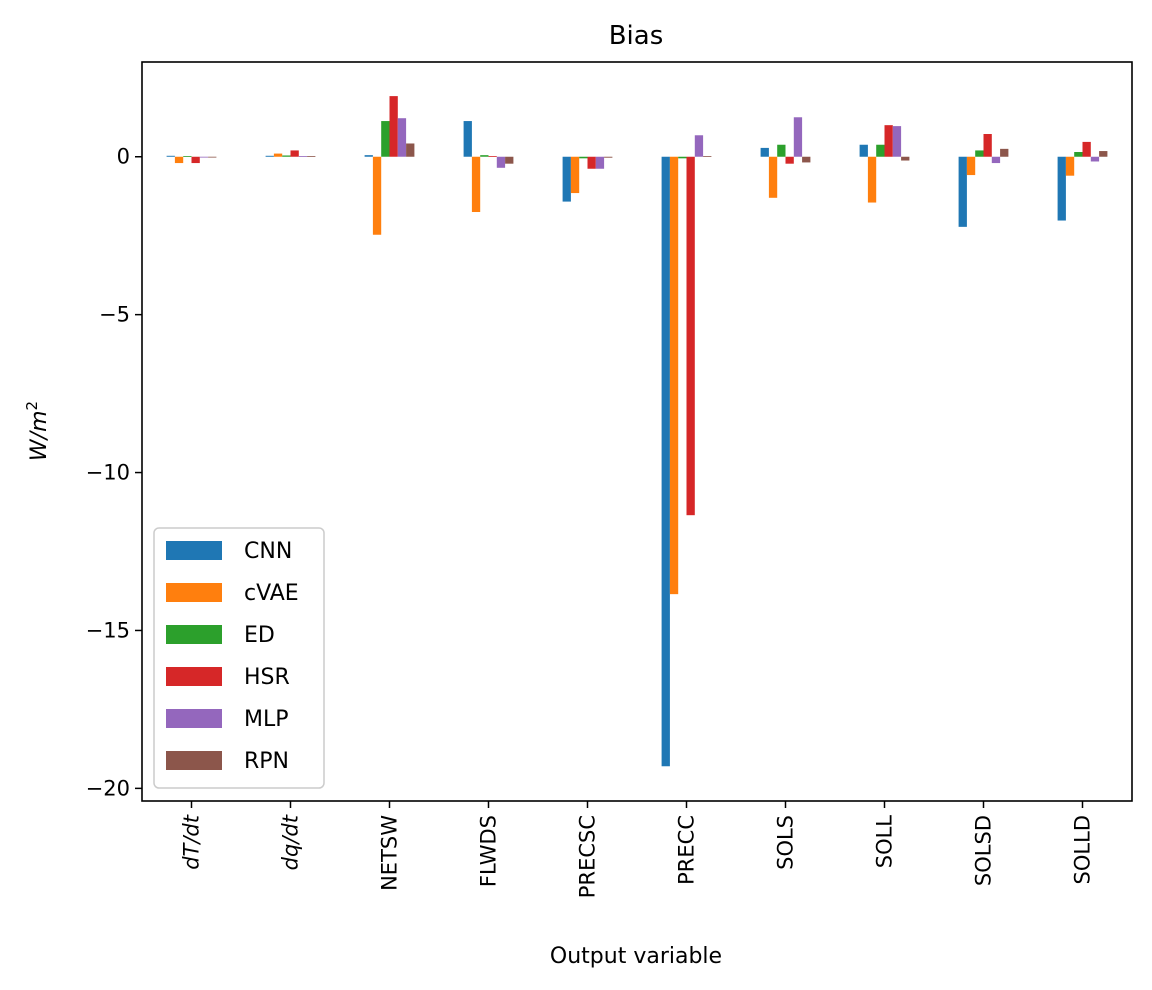  I want to click on bar-rpn-soll, so click(905, 158).